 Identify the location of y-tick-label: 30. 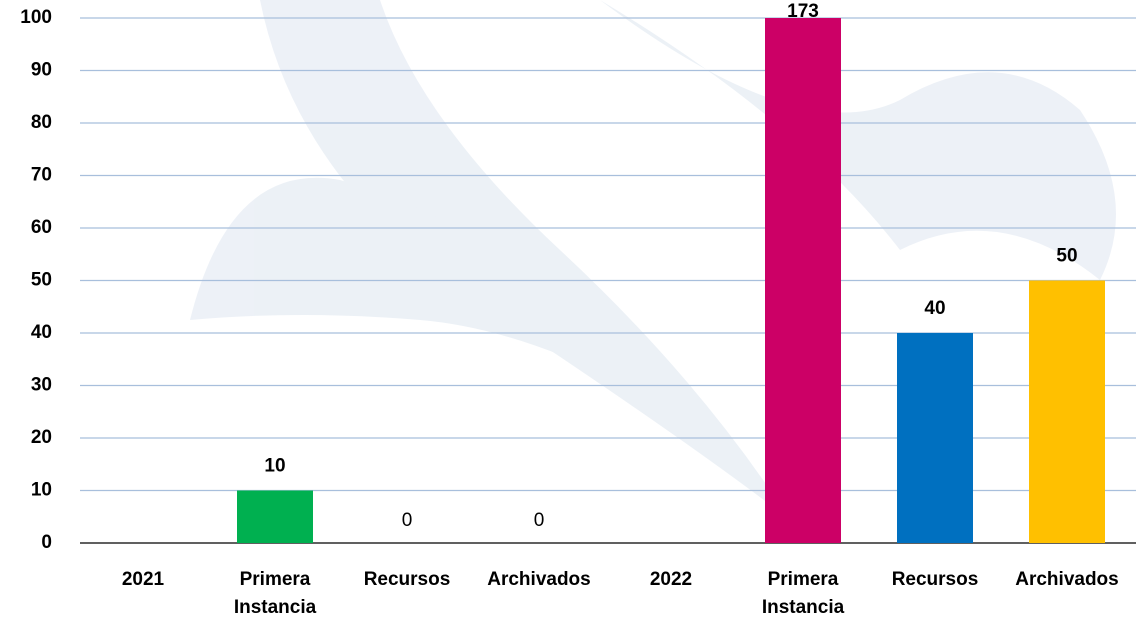
(41, 385).